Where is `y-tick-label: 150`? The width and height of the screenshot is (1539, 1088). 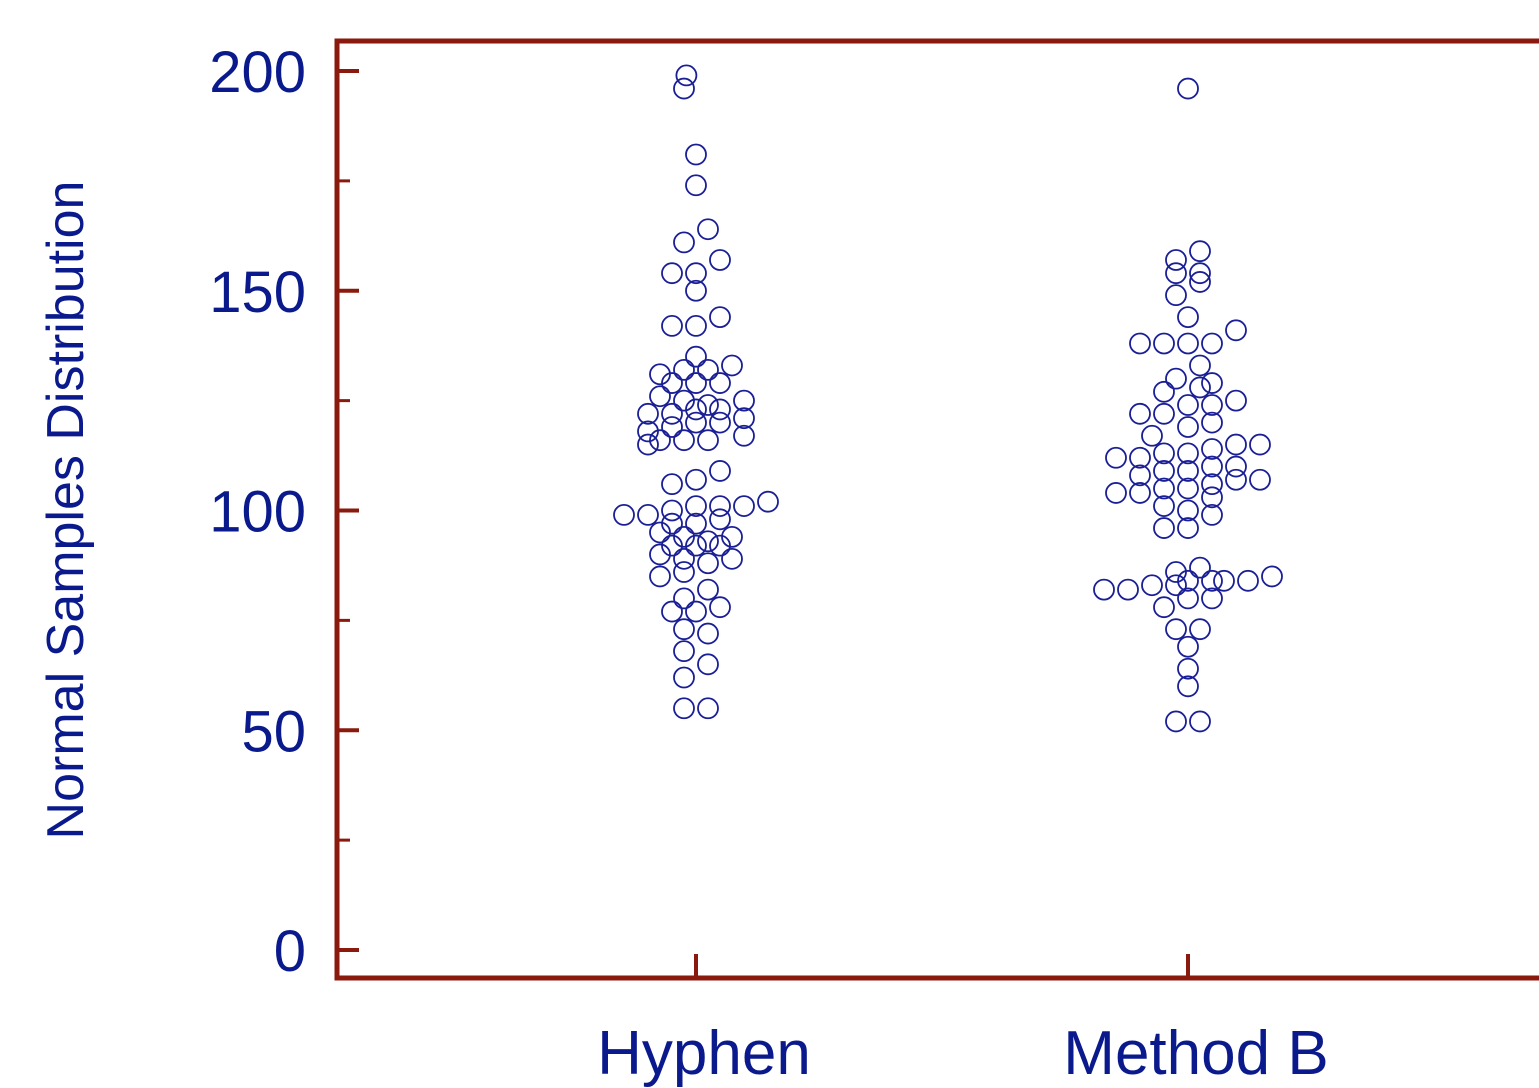 y-tick-label: 150 is located at coordinates (257, 292).